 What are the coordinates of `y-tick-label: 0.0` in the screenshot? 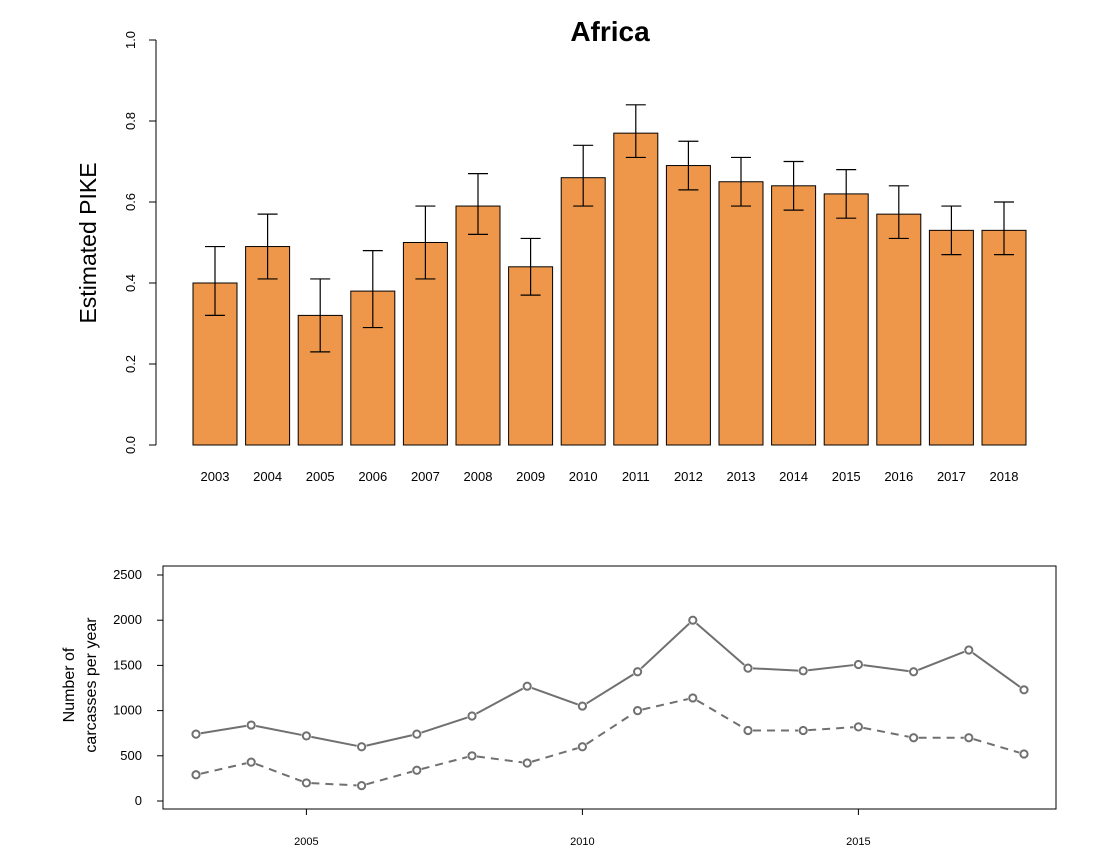 It's located at (130, 445).